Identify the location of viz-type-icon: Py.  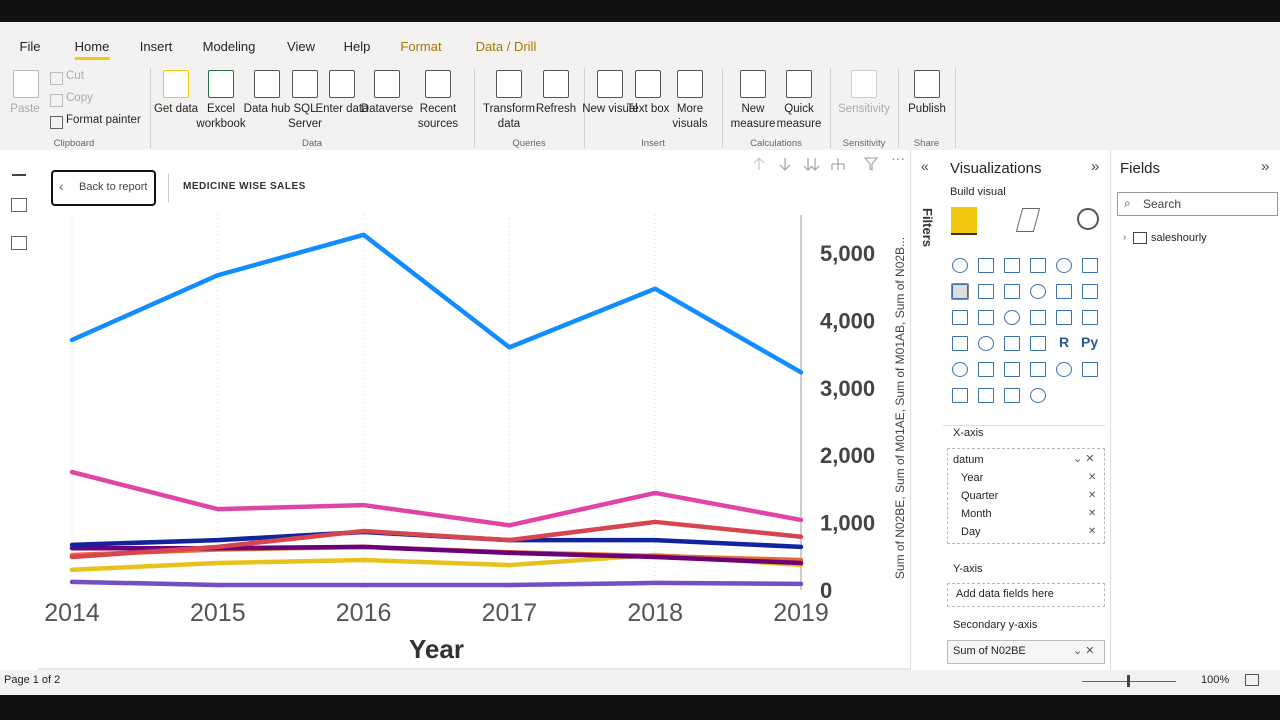
(1090, 342).